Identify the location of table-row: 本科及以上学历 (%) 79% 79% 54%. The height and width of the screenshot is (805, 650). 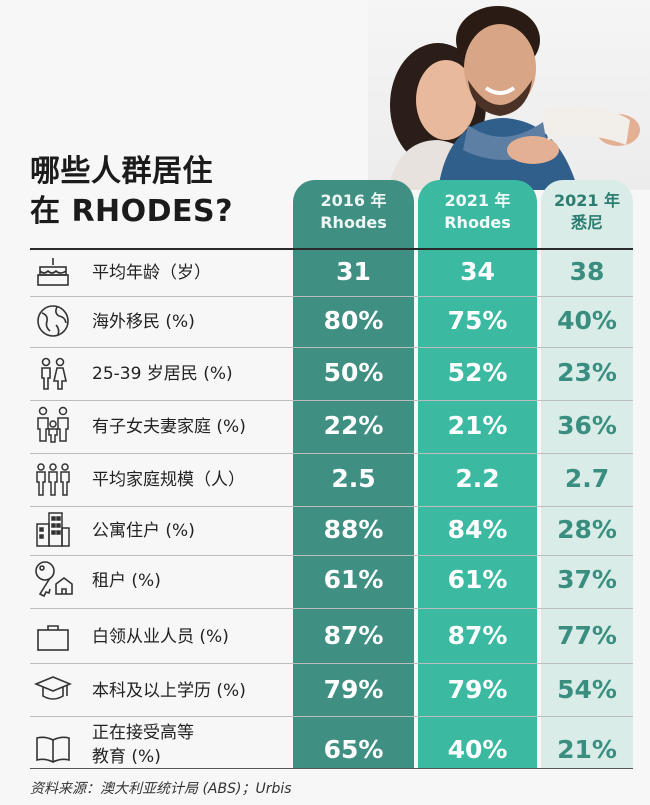
(331, 690).